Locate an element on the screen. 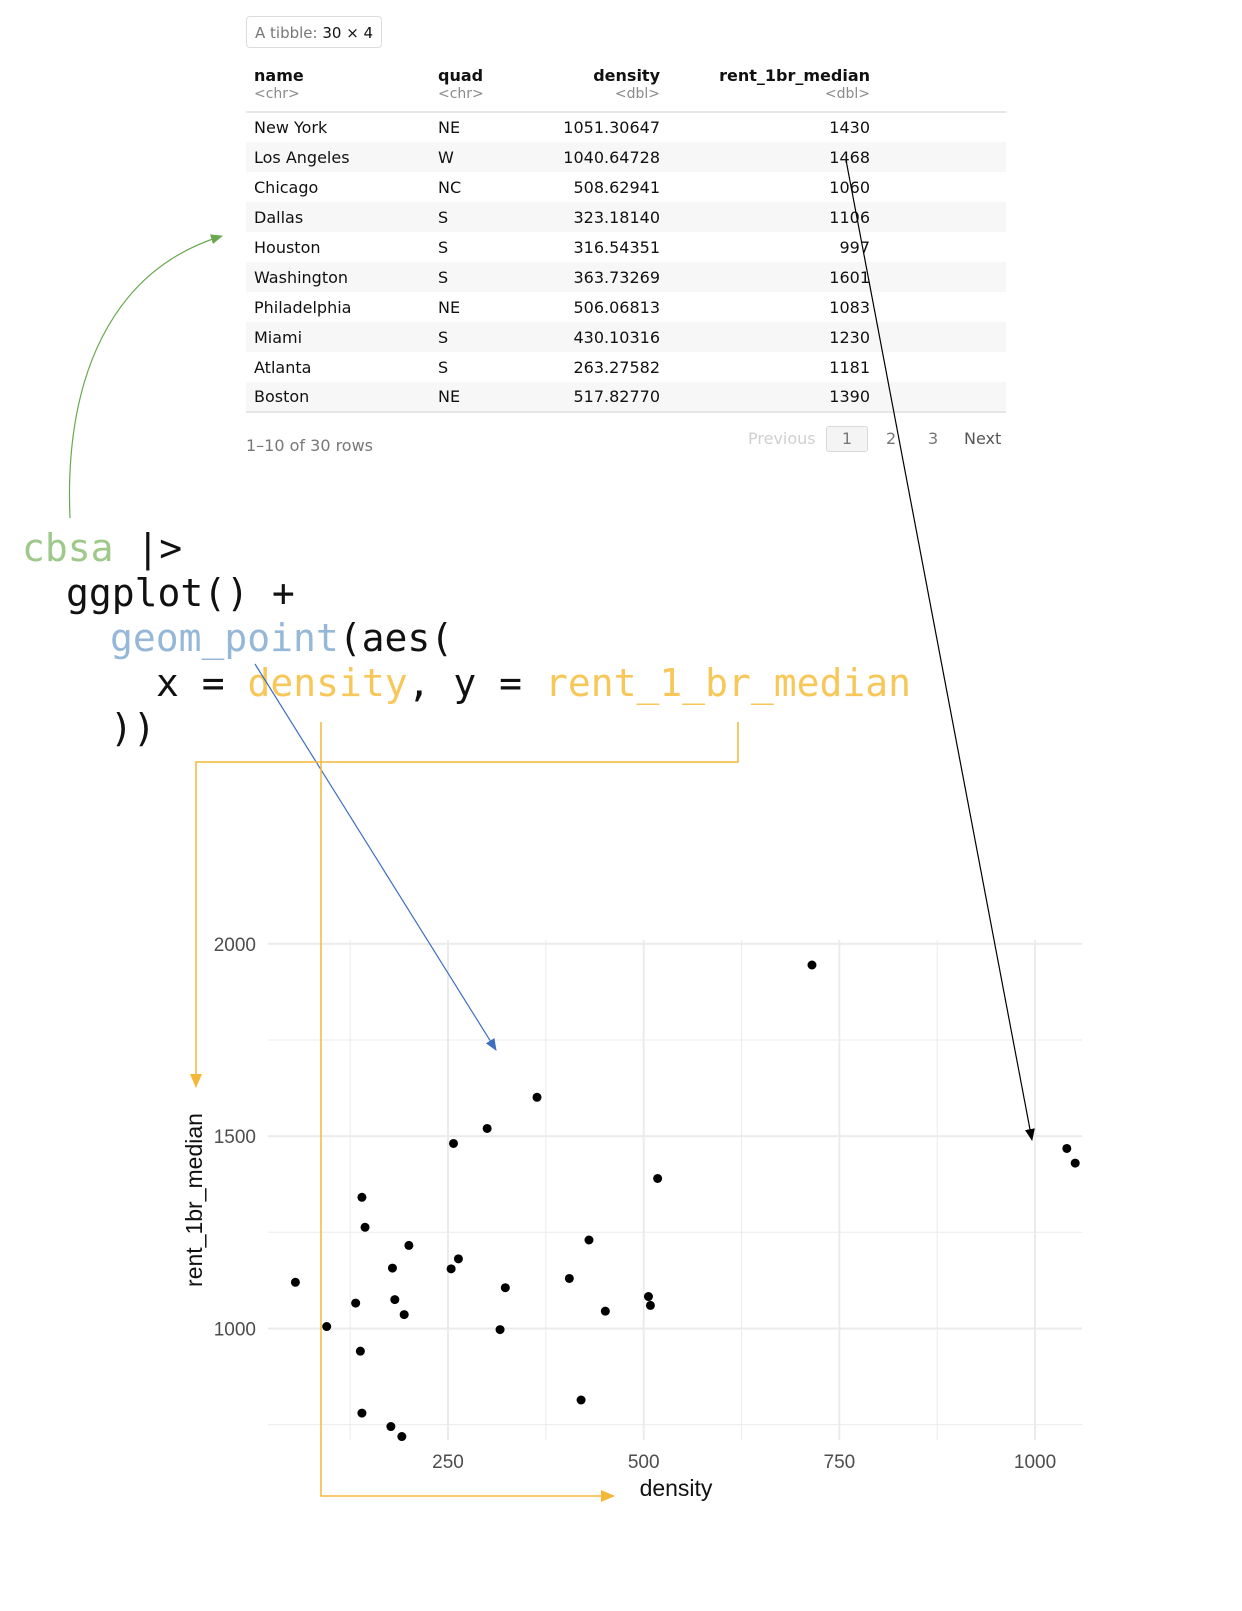 The image size is (1242, 1611). cell-quad: W is located at coordinates (475, 157).